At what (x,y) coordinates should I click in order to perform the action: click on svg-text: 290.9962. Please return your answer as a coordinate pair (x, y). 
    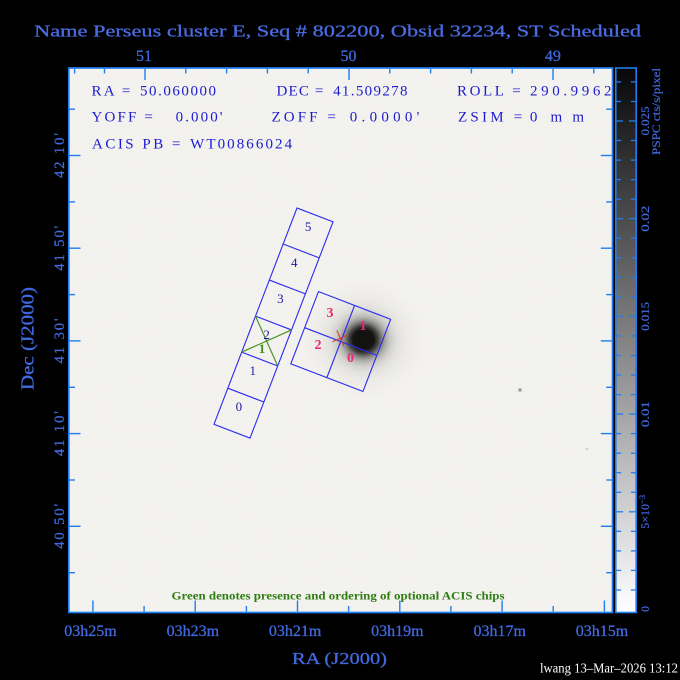
    Looking at the image, I should click on (571, 92).